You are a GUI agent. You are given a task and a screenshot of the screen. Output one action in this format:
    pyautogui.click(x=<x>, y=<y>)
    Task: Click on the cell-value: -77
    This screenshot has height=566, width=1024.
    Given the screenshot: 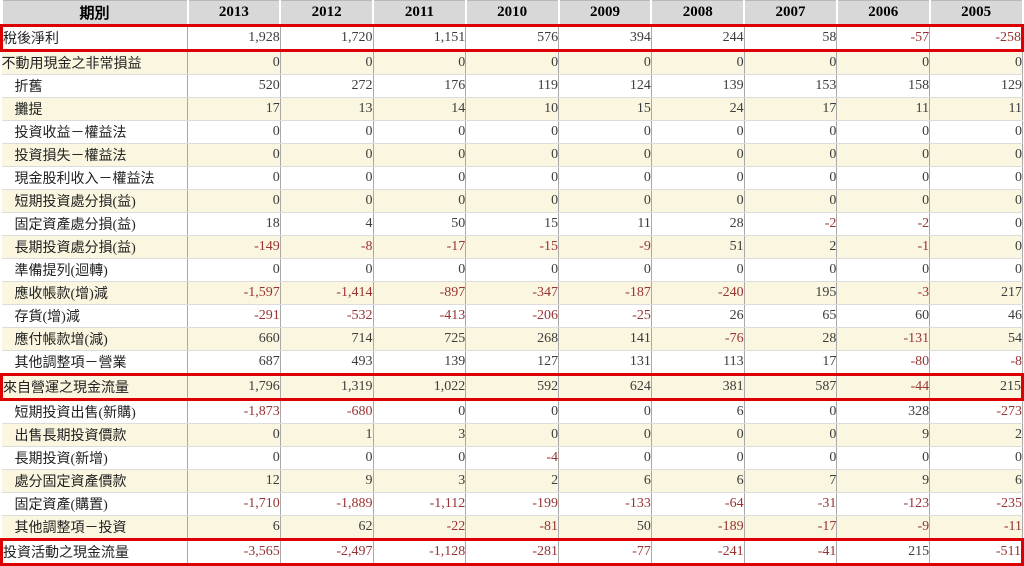 What is the action you would take?
    pyautogui.click(x=605, y=552)
    